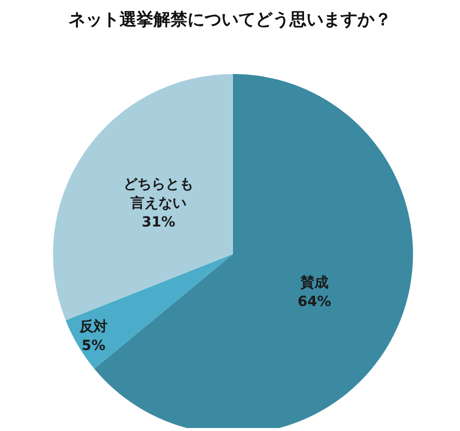 This screenshot has width=460, height=431. Describe the element at coordinates (93, 326) in the screenshot. I see `slice-label: 反対` at that location.